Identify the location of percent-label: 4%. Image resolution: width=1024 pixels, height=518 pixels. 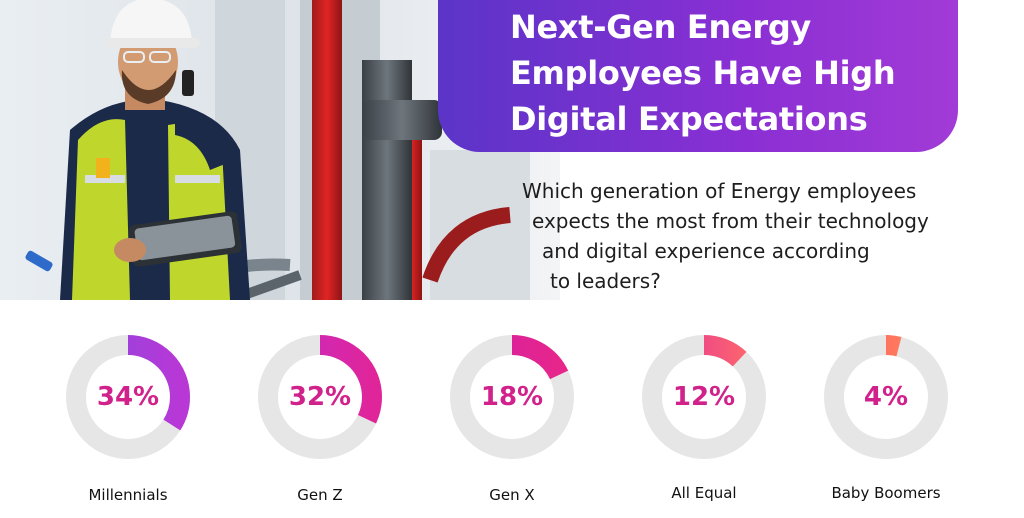
(886, 397).